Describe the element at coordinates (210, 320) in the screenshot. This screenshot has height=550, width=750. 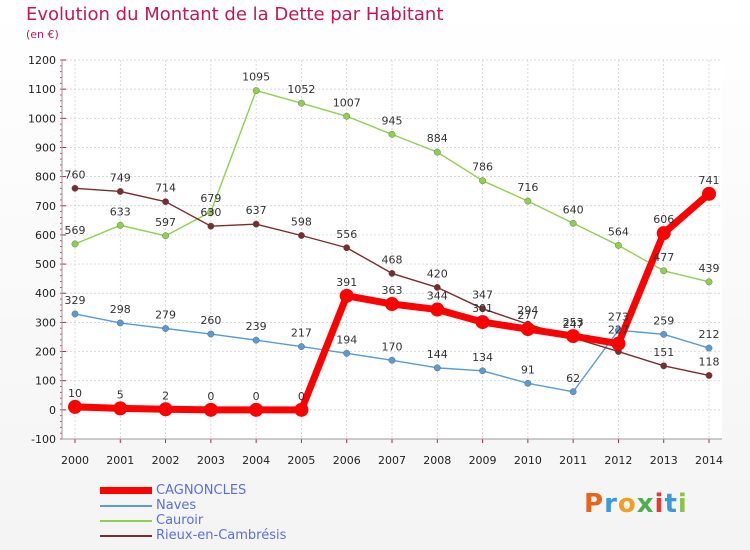
I see `data-label: 260` at that location.